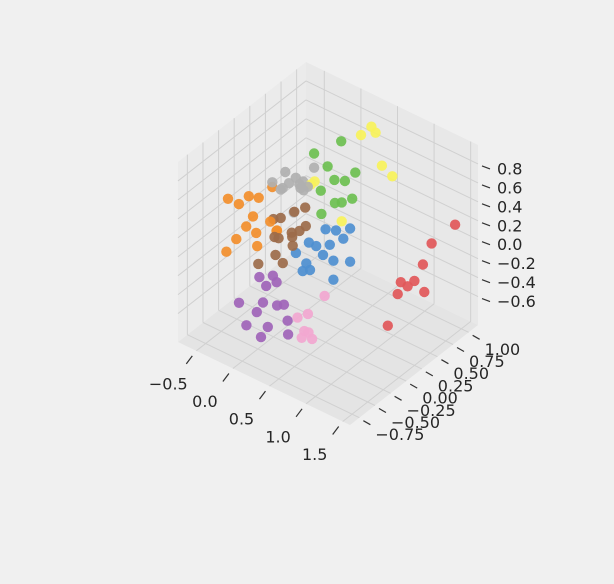  Describe the element at coordinates (503, 349) in the screenshot. I see `y-tick-label: 1.00` at that location.